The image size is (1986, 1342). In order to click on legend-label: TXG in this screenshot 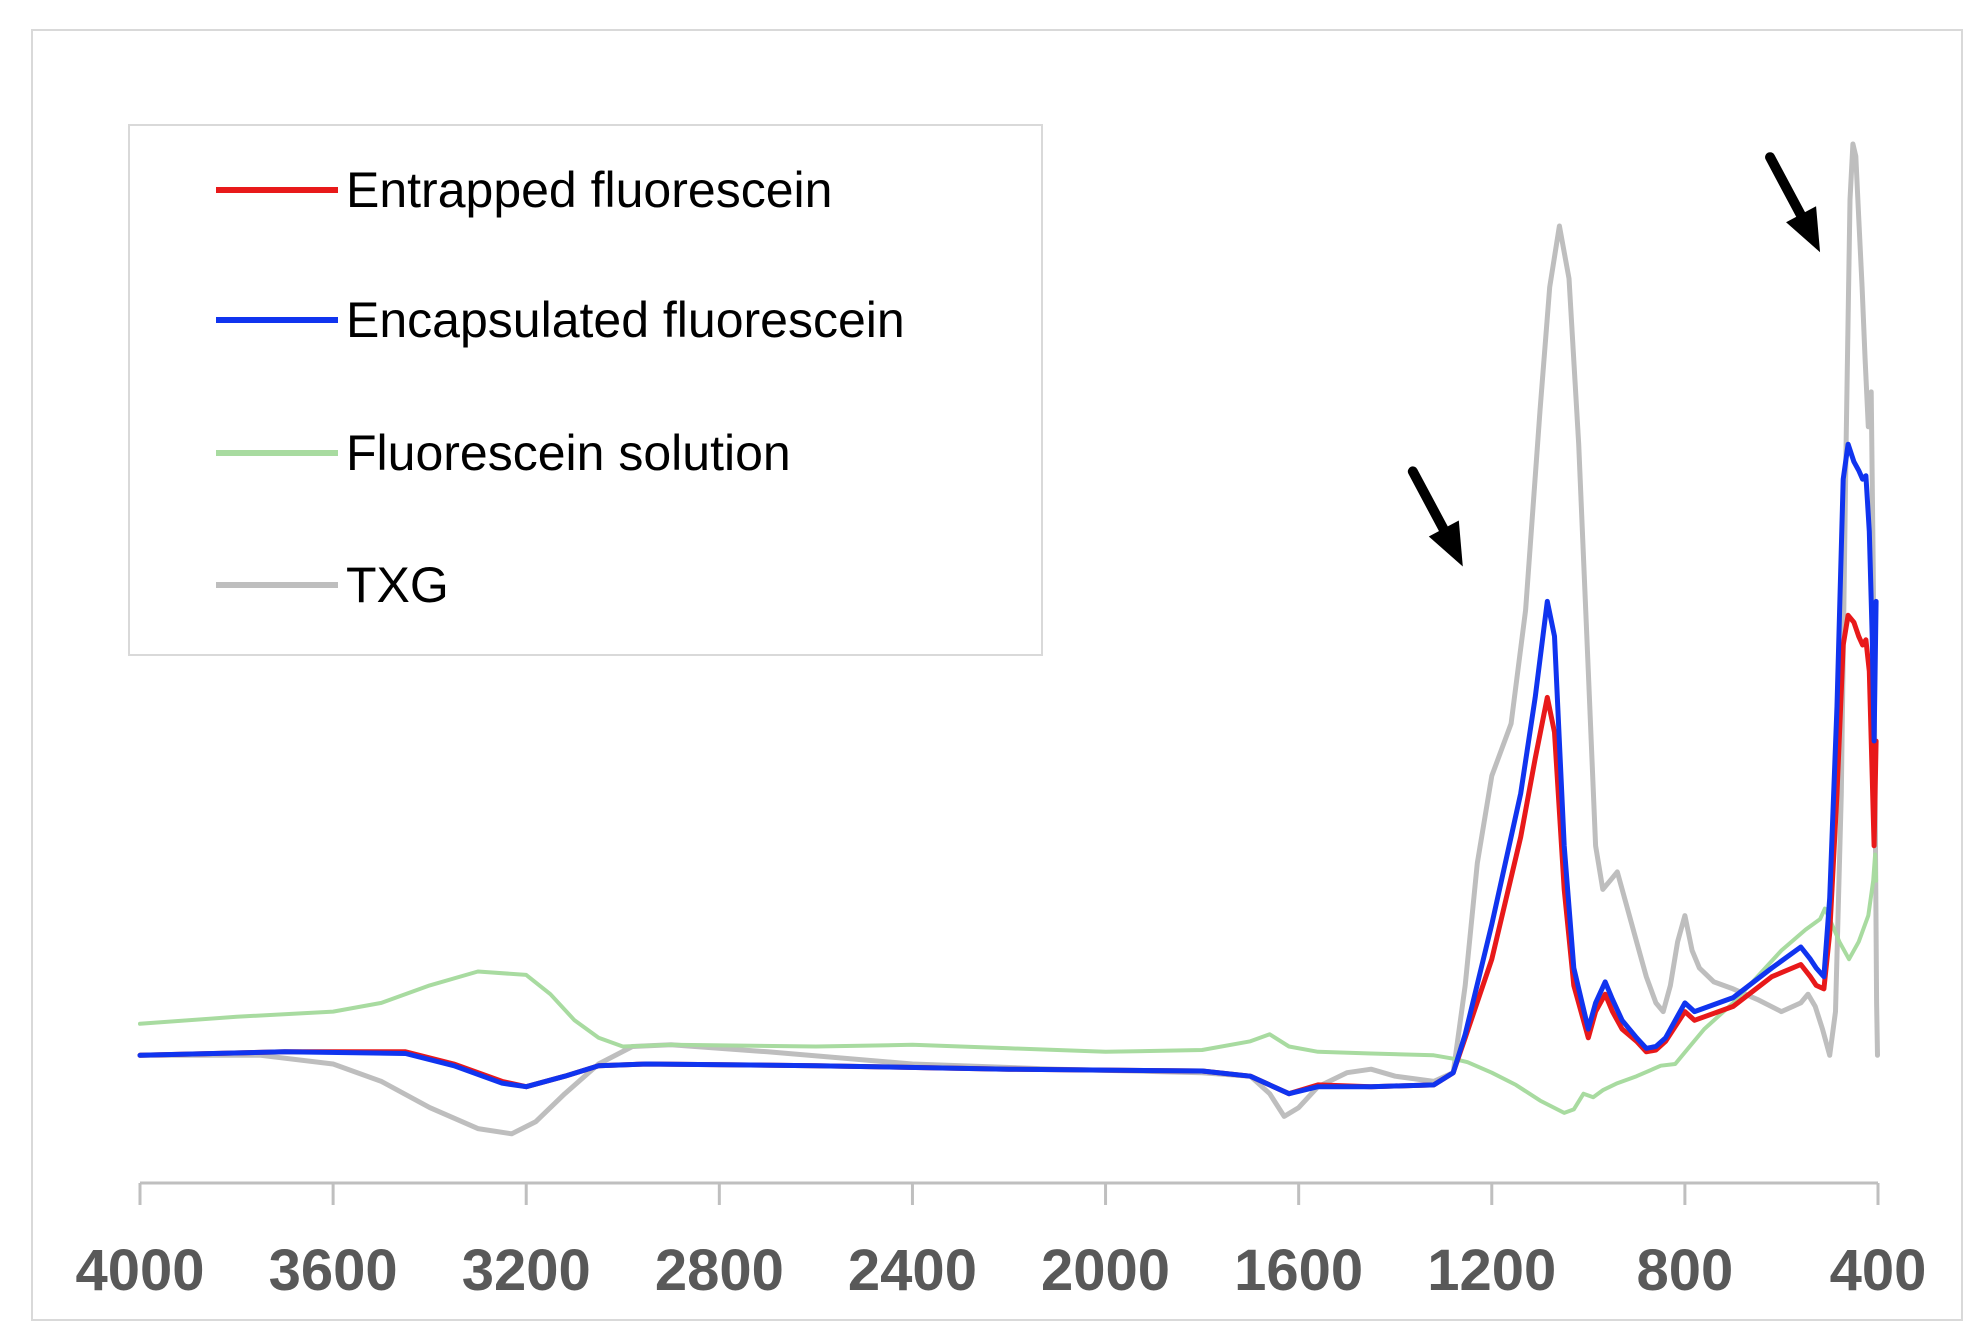, I will do `click(397, 585)`.